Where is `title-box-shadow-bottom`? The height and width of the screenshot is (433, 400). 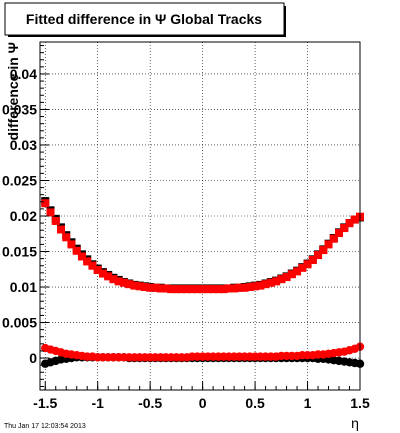
title-box-shadow-bottom is located at coordinates (147, 36).